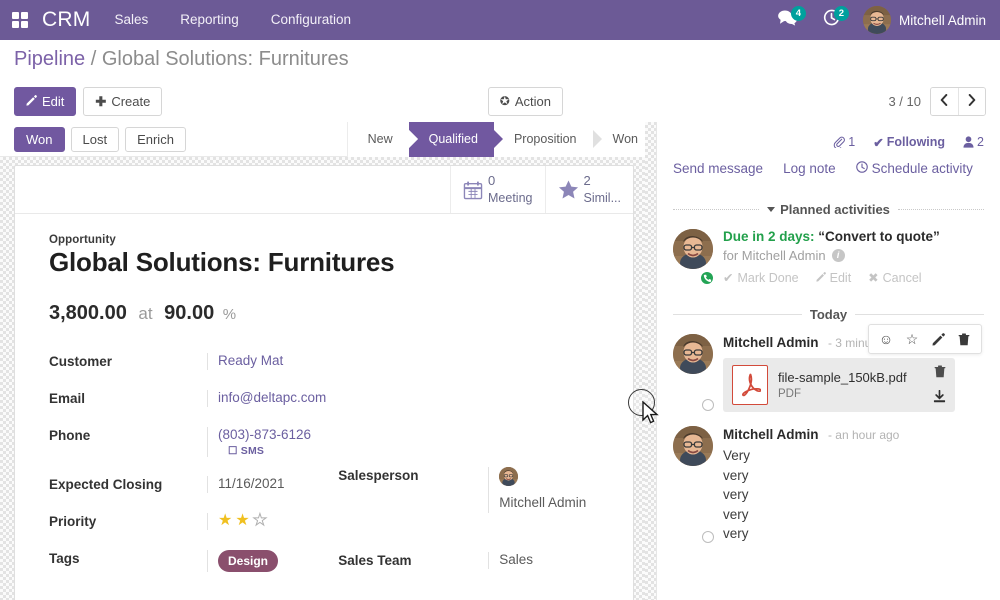 The height and width of the screenshot is (600, 1000). Describe the element at coordinates (45, 101) in the screenshot. I see `edit-button: Edit` at that location.